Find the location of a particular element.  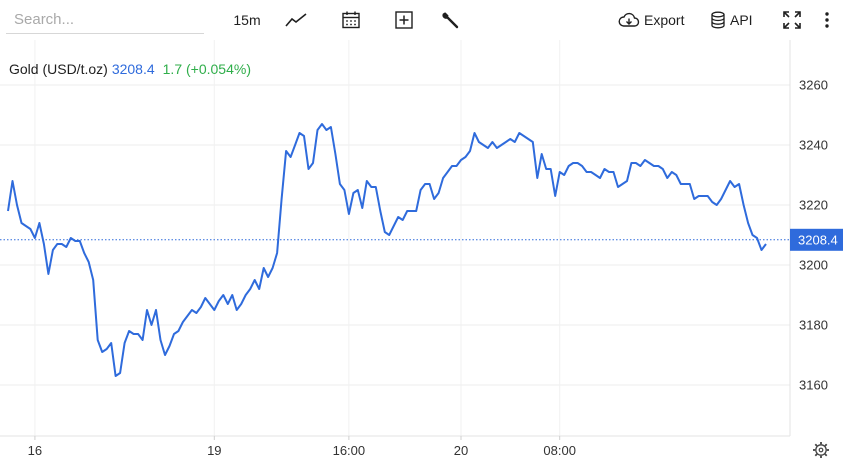

chart-type-button is located at coordinates (296, 20).